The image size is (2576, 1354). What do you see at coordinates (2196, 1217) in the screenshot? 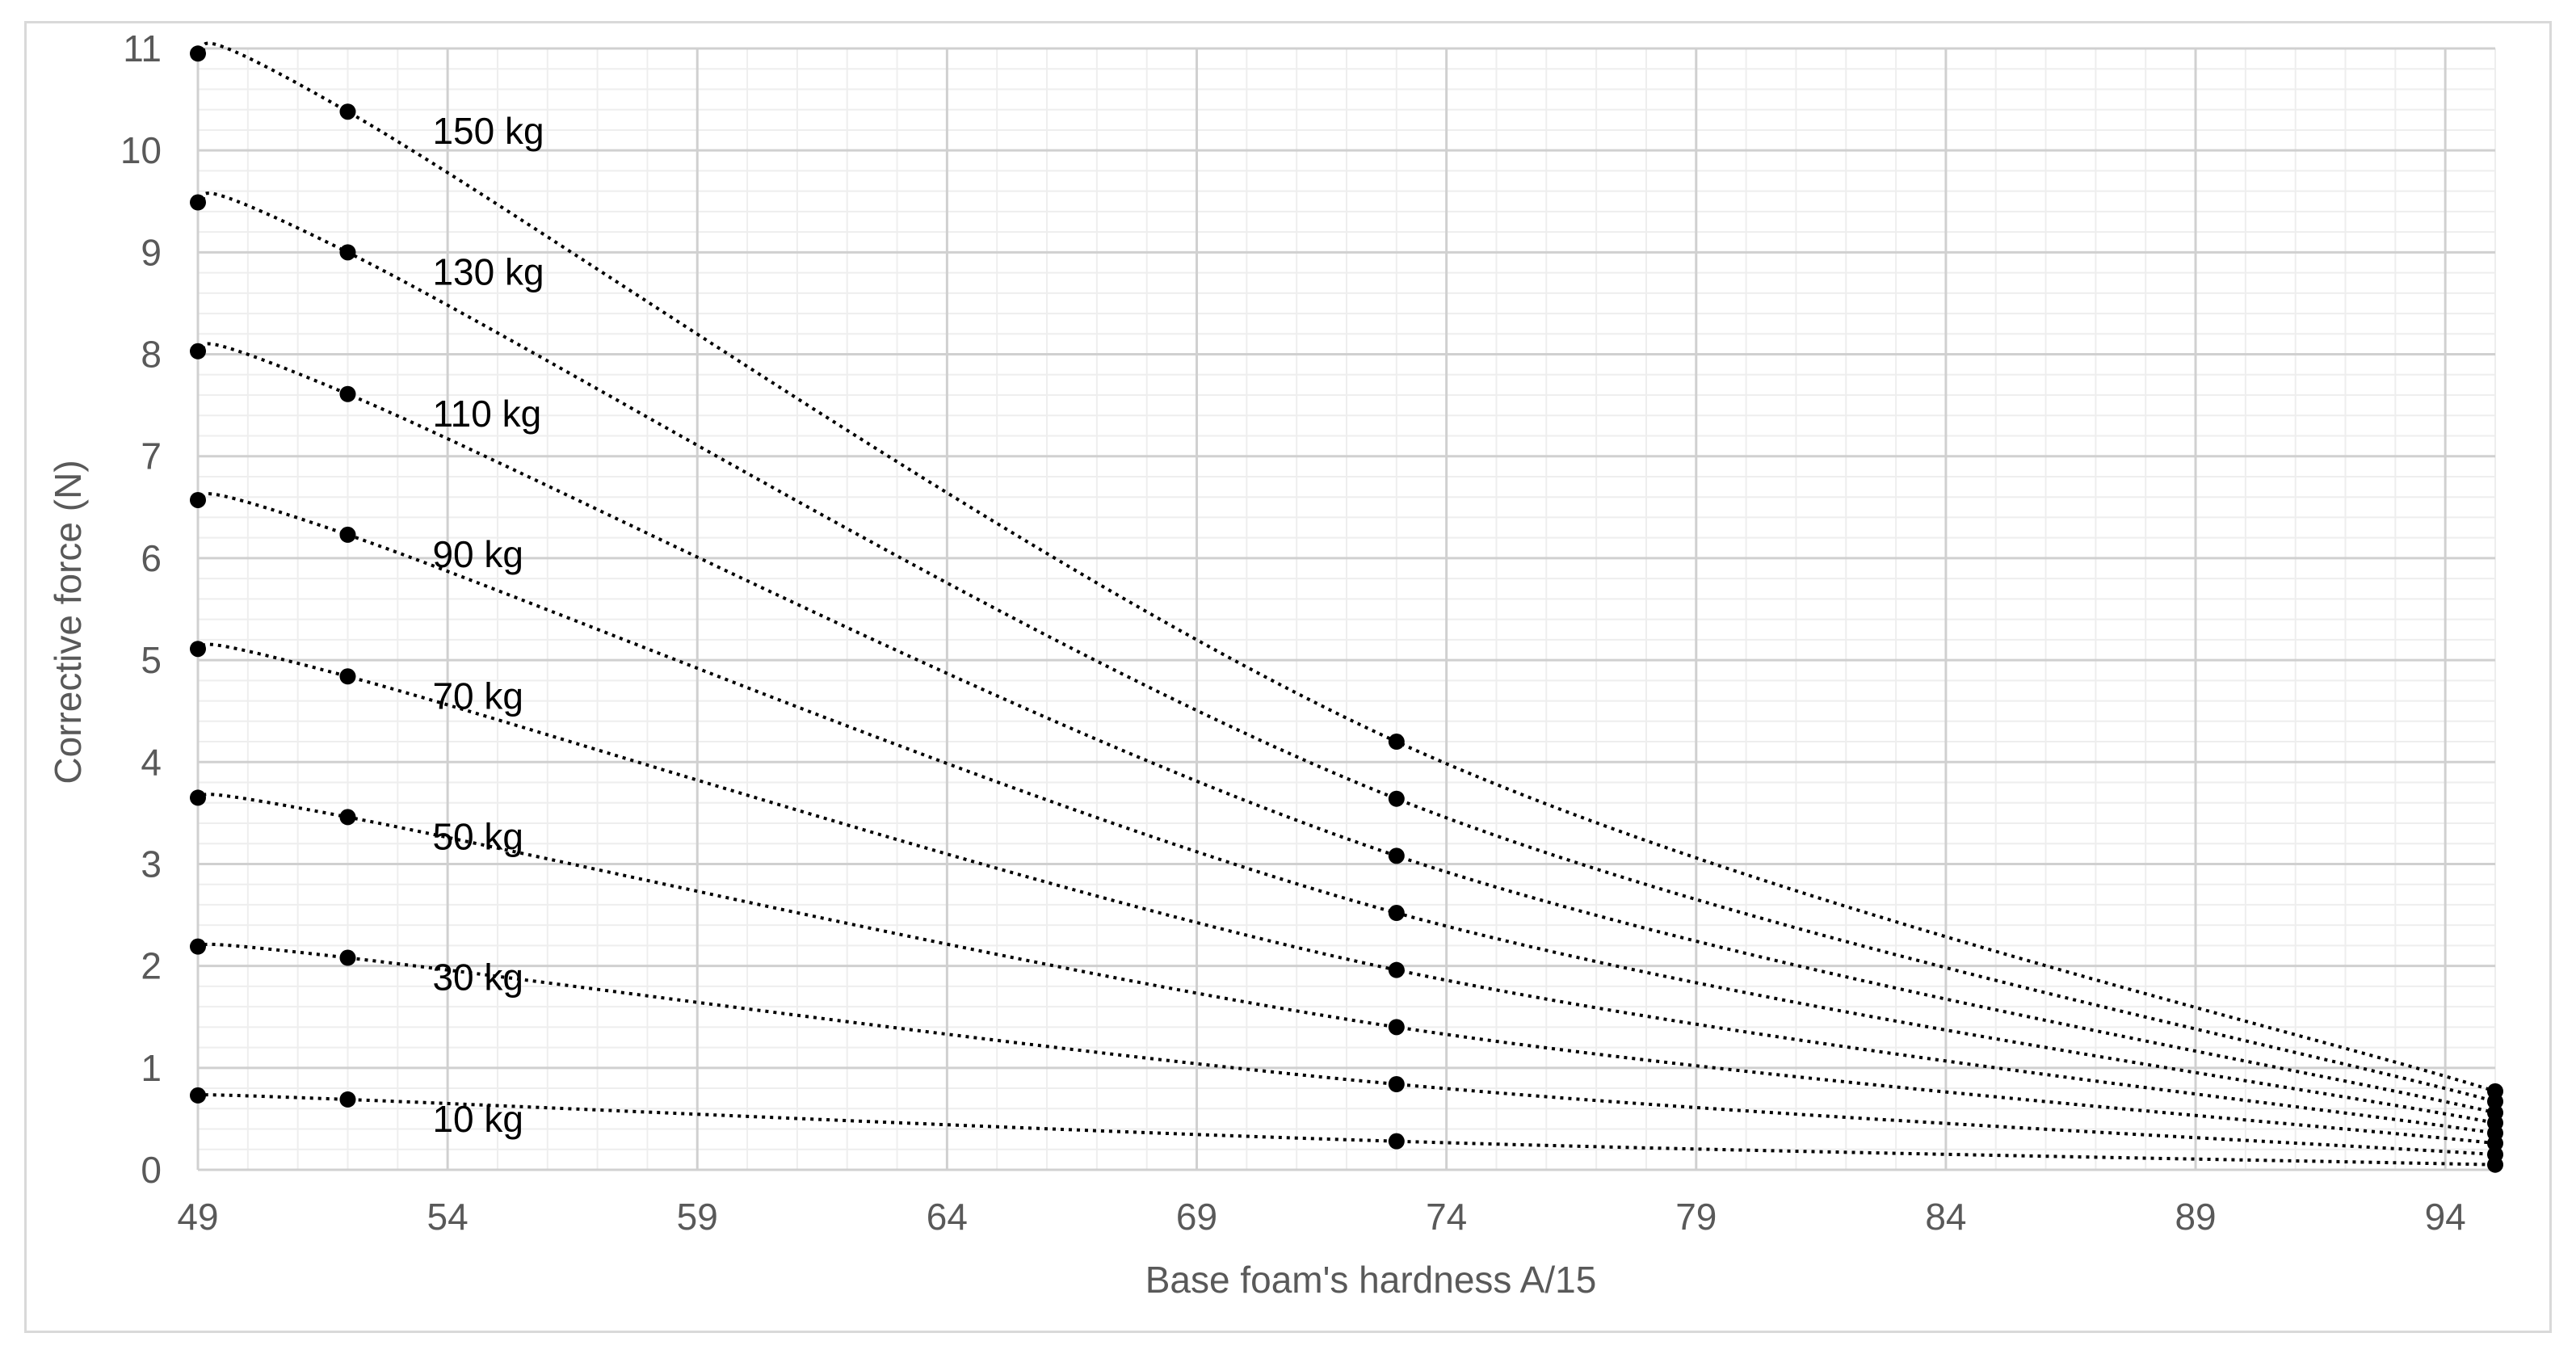
I see `x-tick-label: 89` at bounding box center [2196, 1217].